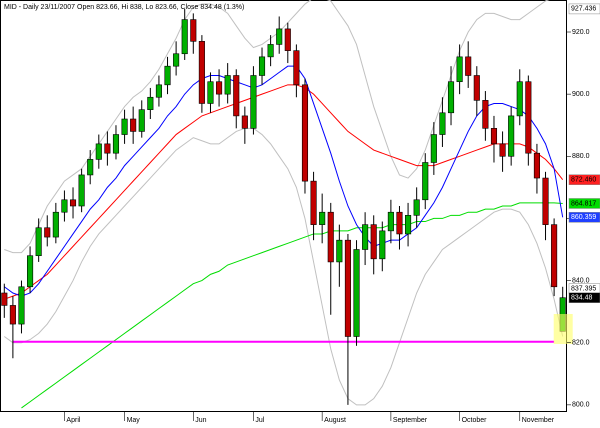 Image resolution: width=600 pixels, height=428 pixels. I want to click on price-tag-label: 872.460, so click(583, 180).